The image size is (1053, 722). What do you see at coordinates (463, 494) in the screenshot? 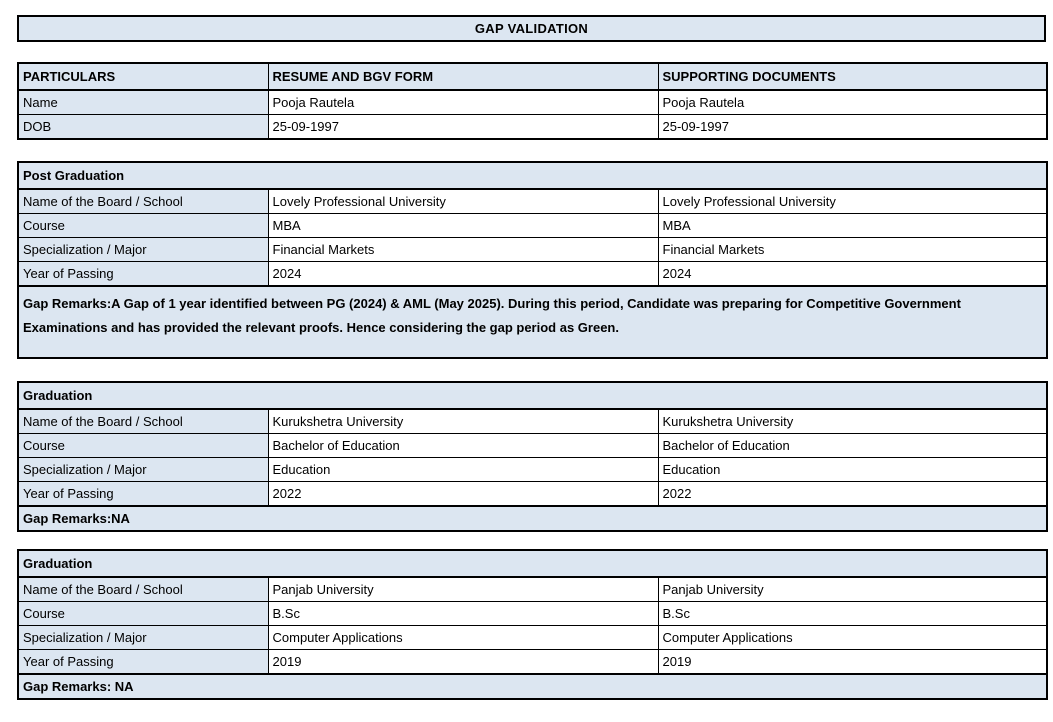
I see `year-resume-value: 2022` at bounding box center [463, 494].